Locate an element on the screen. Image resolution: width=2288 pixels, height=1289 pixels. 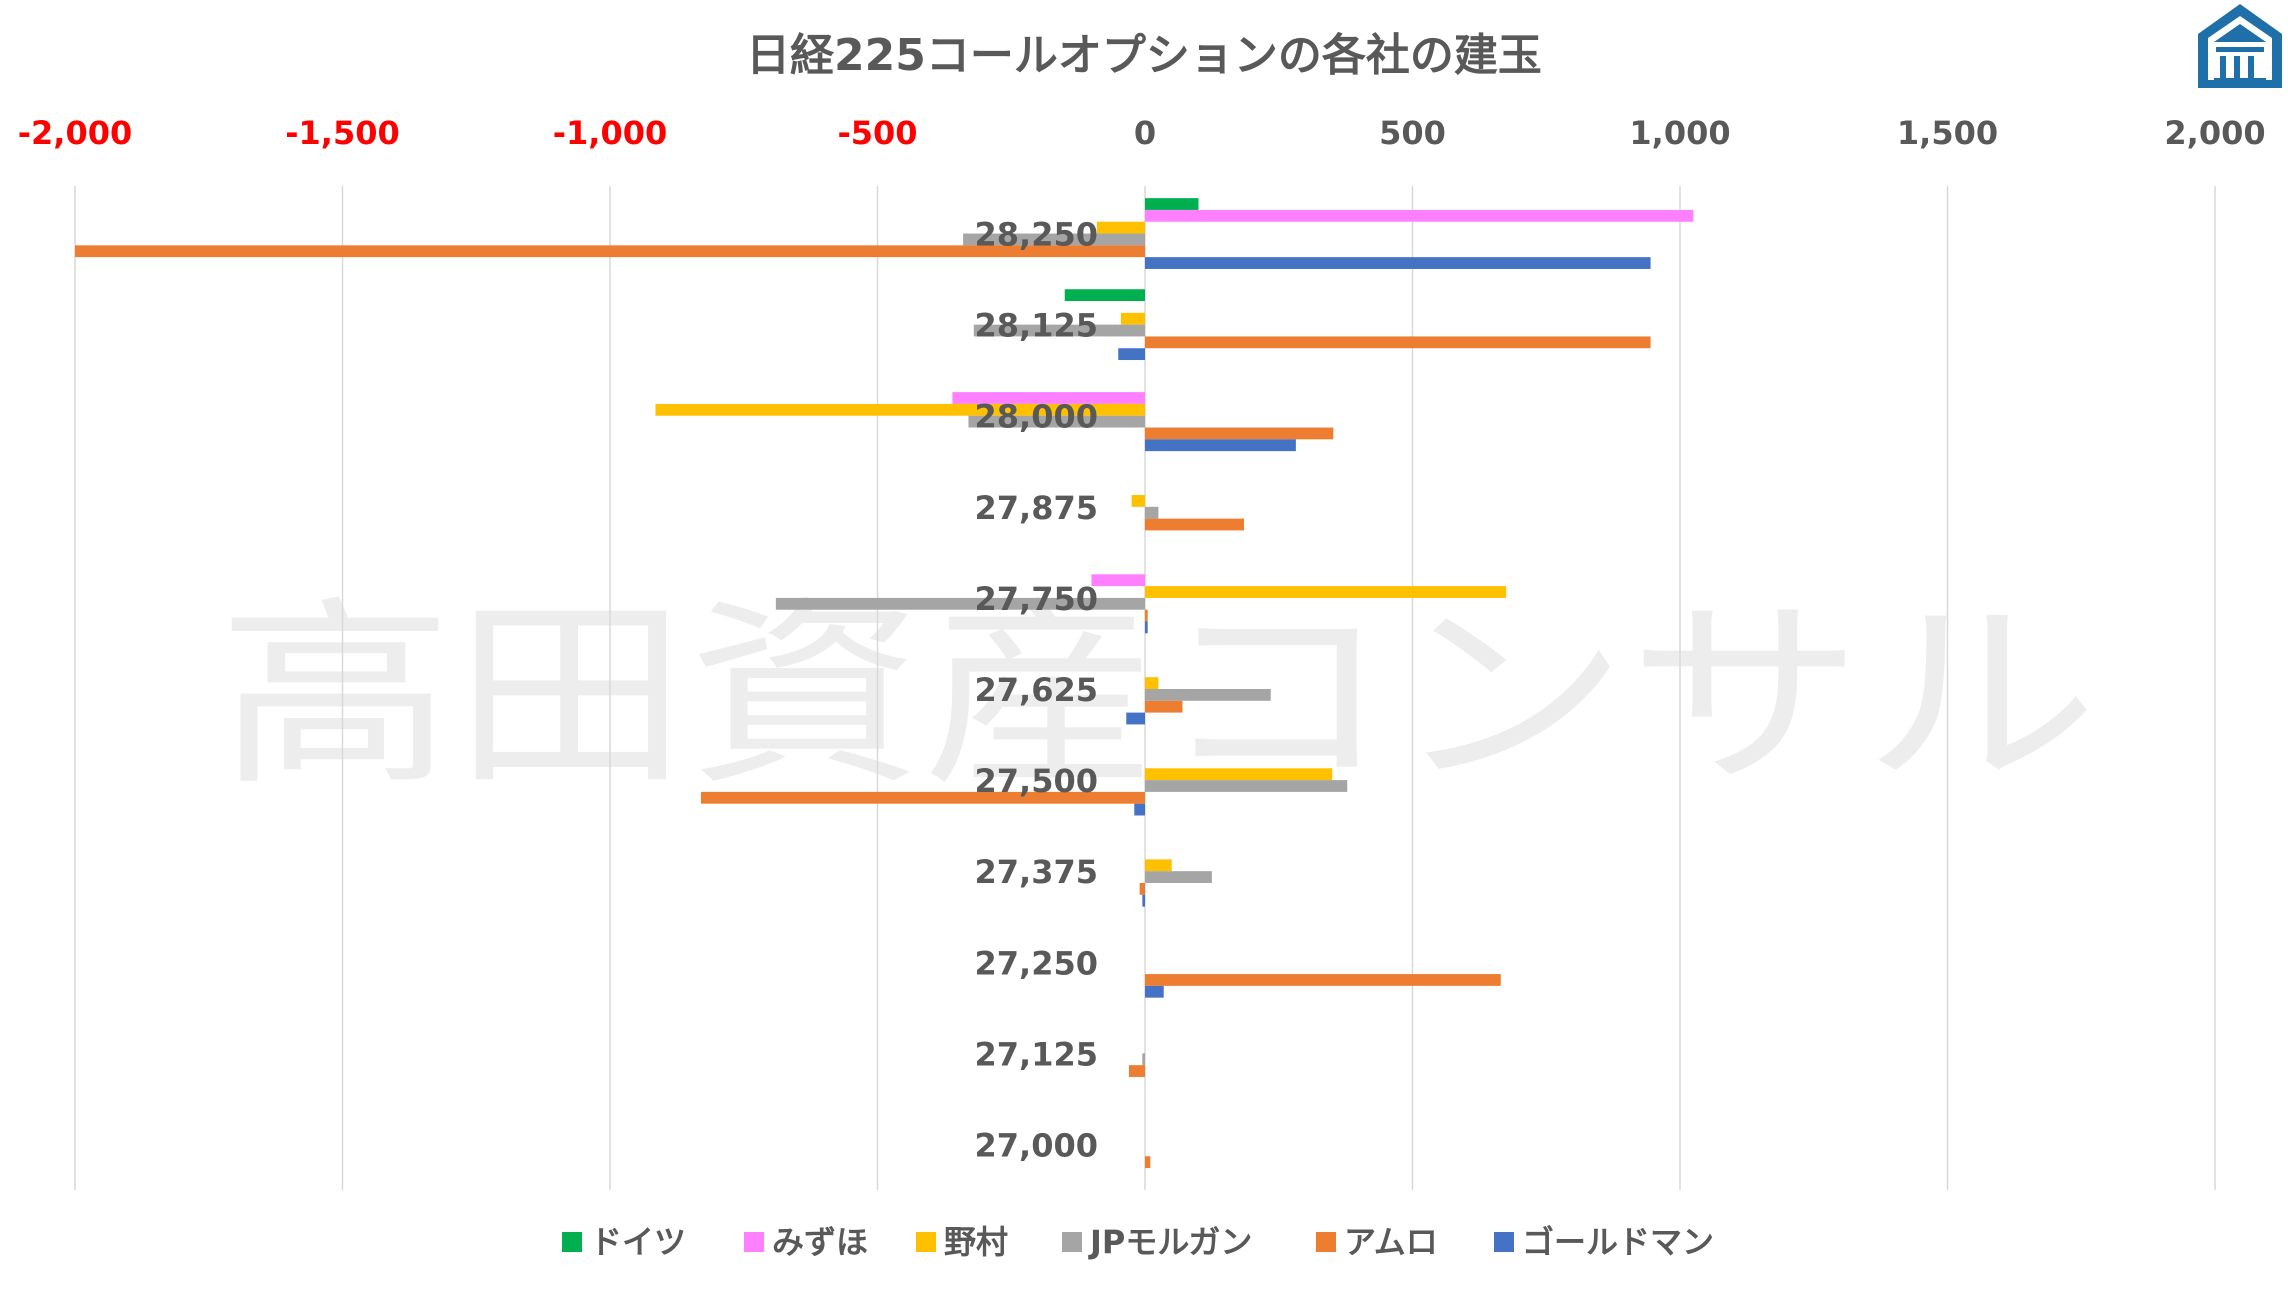
category-label: 27,750 is located at coordinates (1036, 599).